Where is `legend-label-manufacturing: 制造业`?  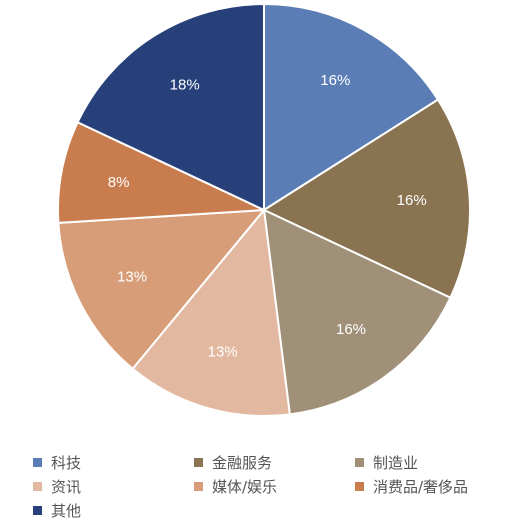 legend-label-manufacturing: 制造业 is located at coordinates (396, 462).